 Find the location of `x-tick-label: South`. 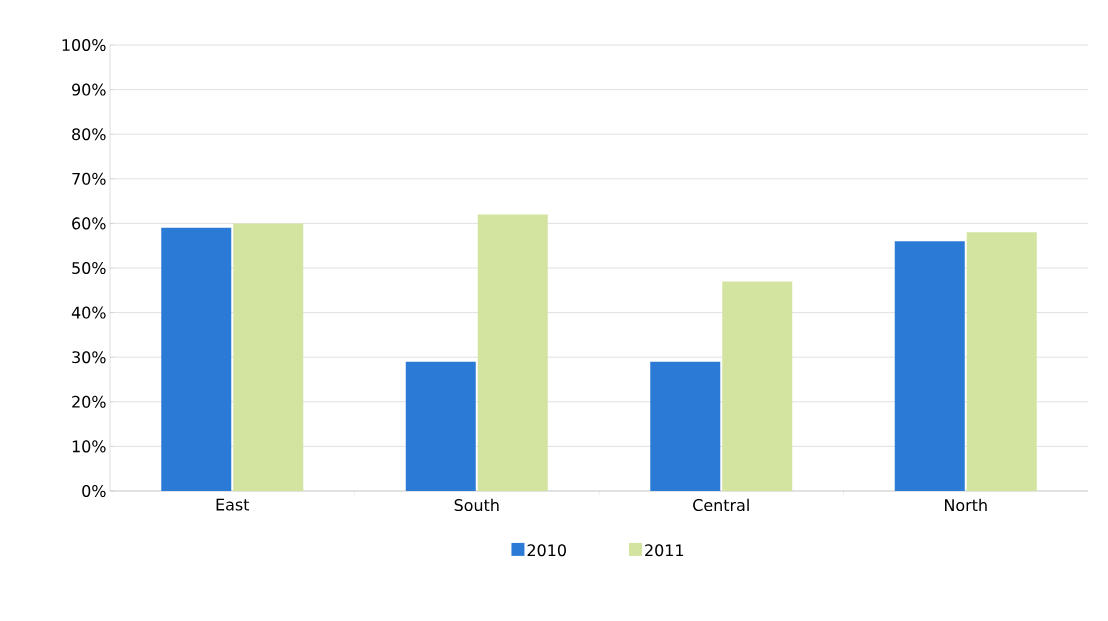

x-tick-label: South is located at coordinates (476, 505).